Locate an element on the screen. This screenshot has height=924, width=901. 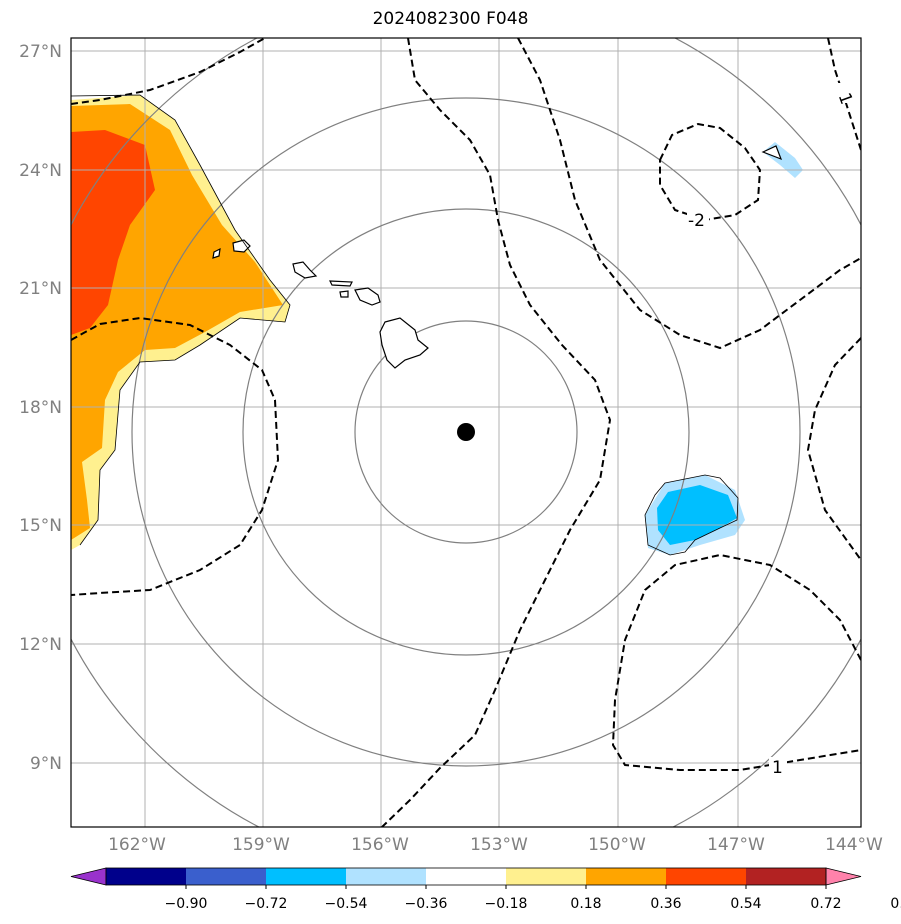
colorbar-extend-high is located at coordinates (843, 876).